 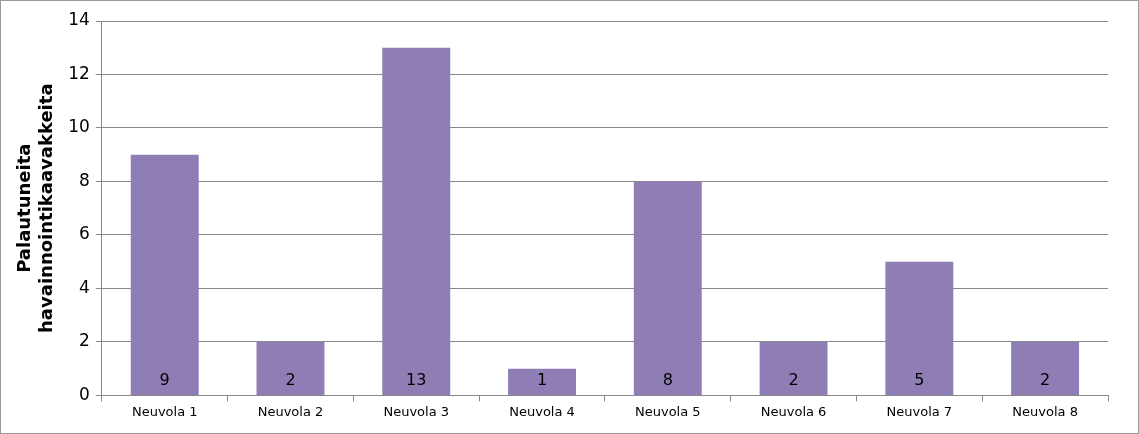 What do you see at coordinates (667, 380) in the screenshot?
I see `data-label: 8` at bounding box center [667, 380].